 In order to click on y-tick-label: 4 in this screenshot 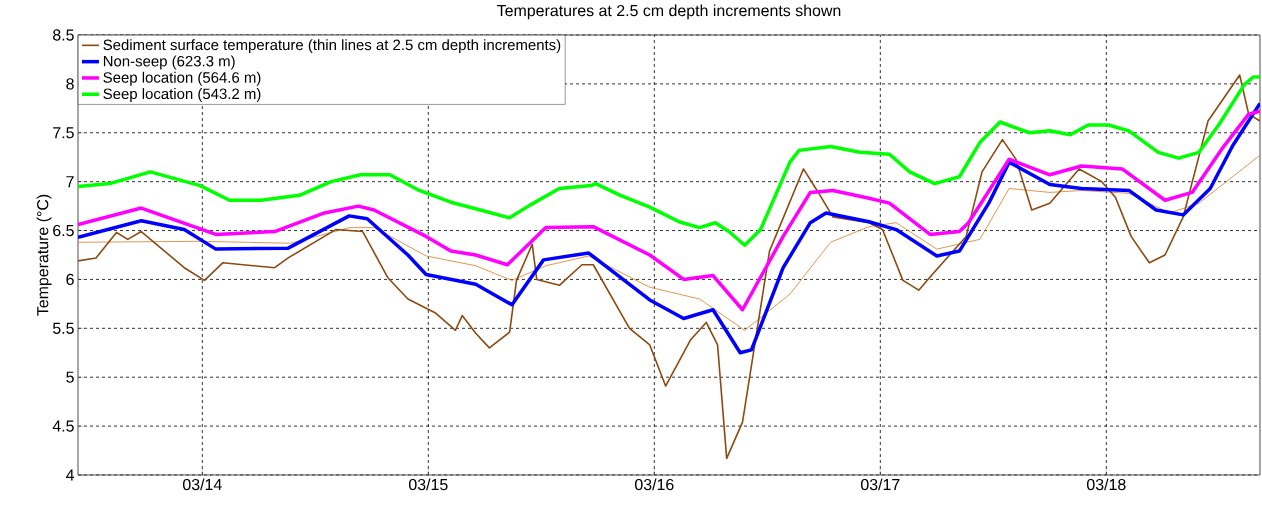, I will do `click(70, 475)`.